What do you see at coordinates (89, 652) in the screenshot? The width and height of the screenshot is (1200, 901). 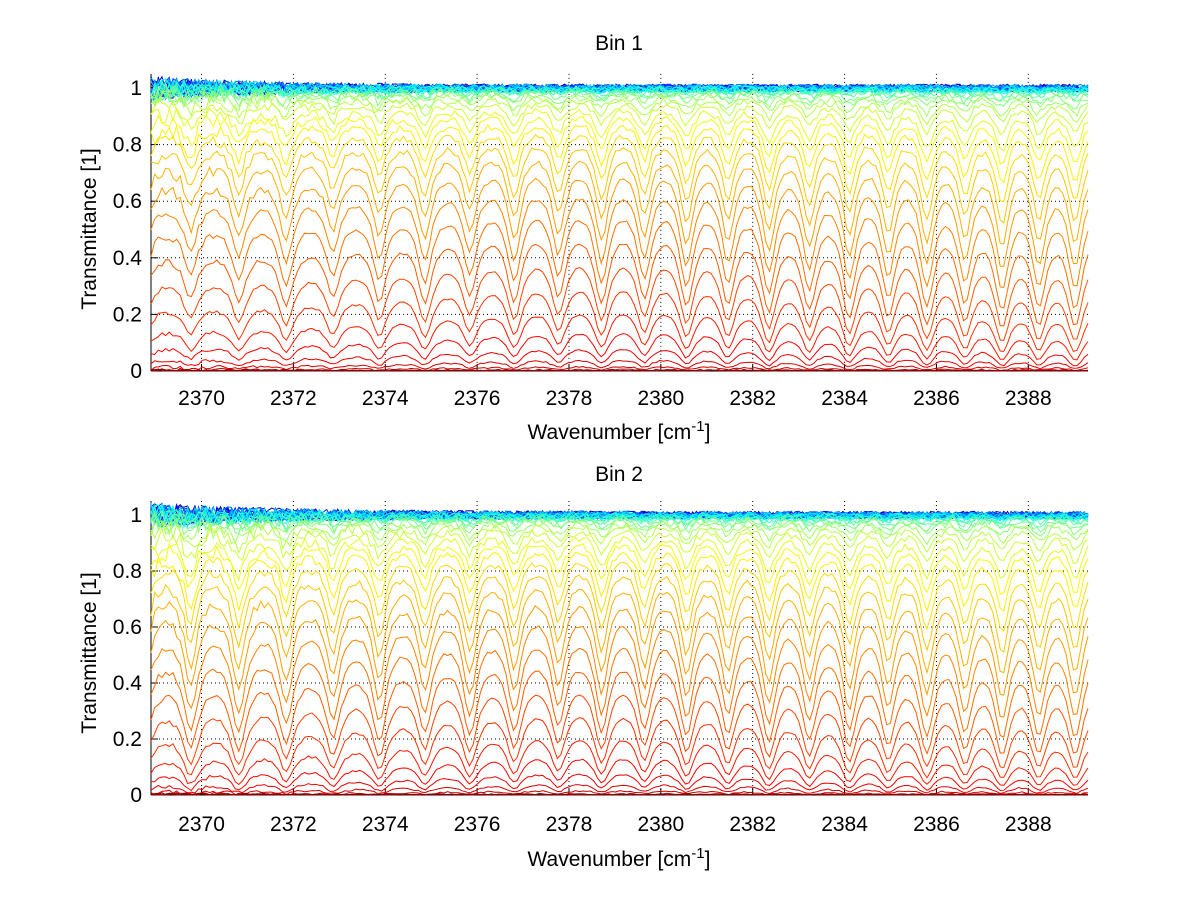 I see `subplot2-y-axis-label: Transmittance [1]` at bounding box center [89, 652].